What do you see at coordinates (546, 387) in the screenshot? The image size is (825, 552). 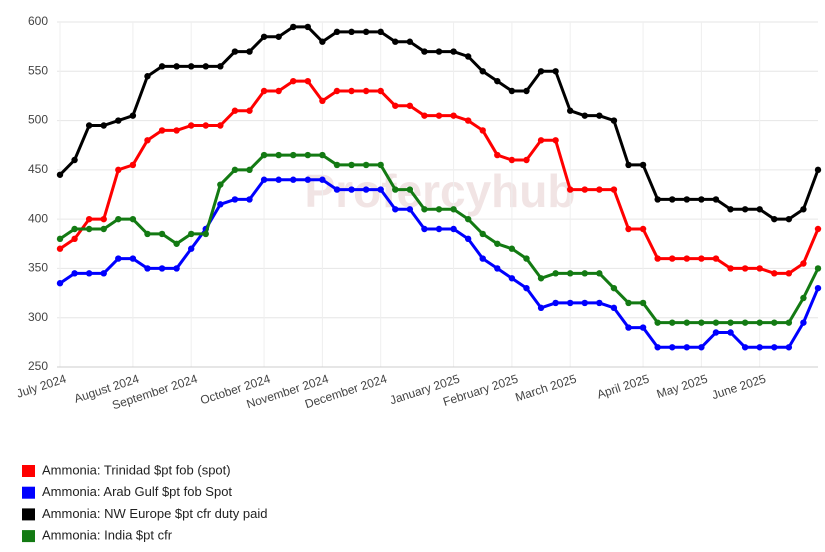 I see `x-tick-label: March 2025` at bounding box center [546, 387].